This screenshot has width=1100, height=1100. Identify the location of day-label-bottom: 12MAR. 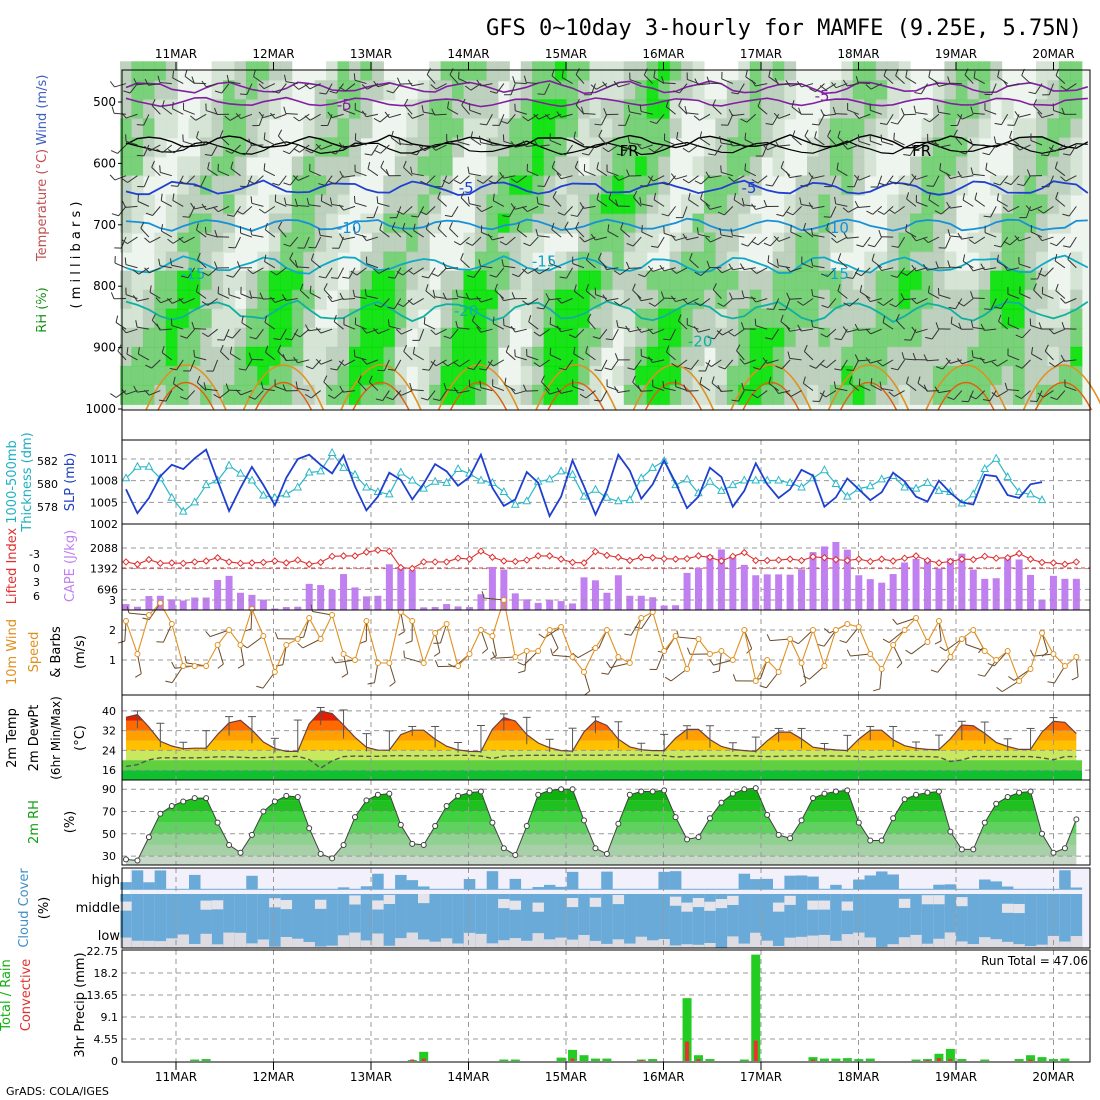
(273, 1077).